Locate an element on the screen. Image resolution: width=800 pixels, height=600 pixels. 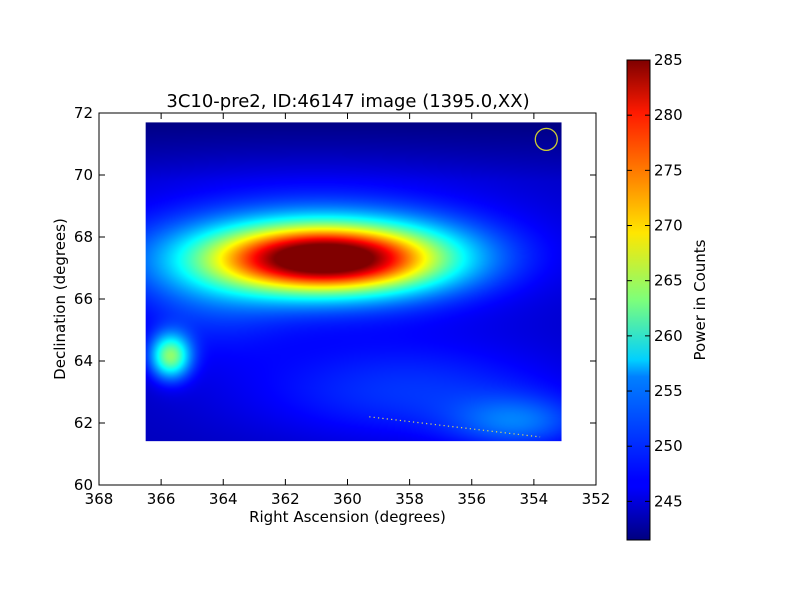
colorbar-tick-label: 265 is located at coordinates (668, 281).